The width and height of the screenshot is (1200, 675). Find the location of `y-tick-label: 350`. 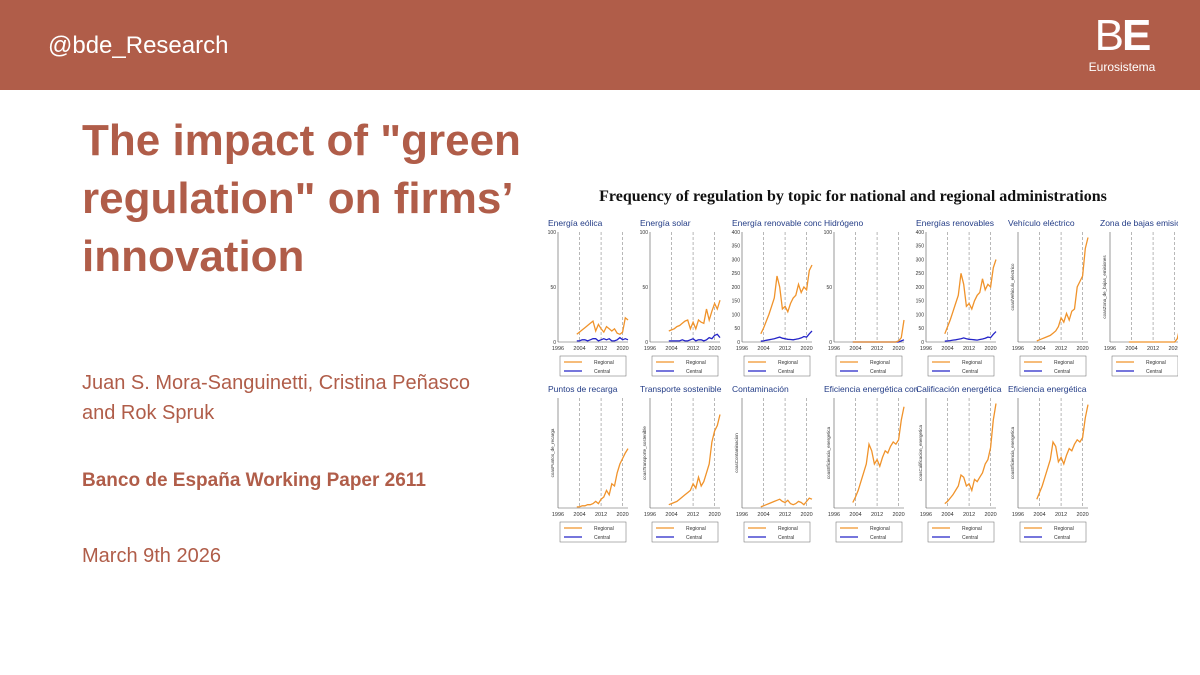

y-tick-label: 350 is located at coordinates (920, 247).